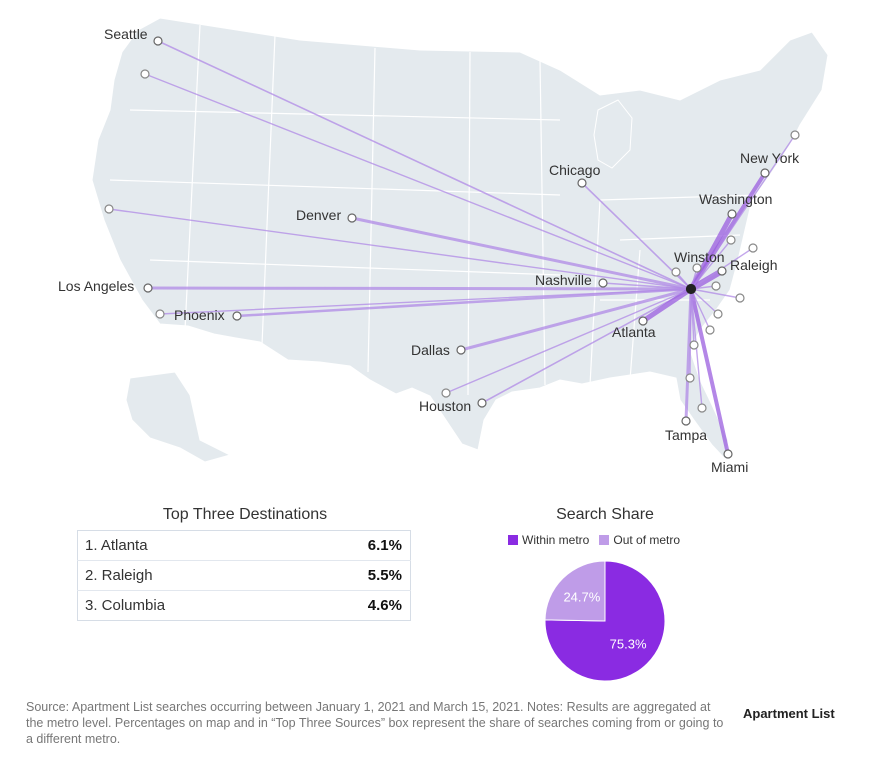  I want to click on city-label: Los Angeles, so click(96, 286).